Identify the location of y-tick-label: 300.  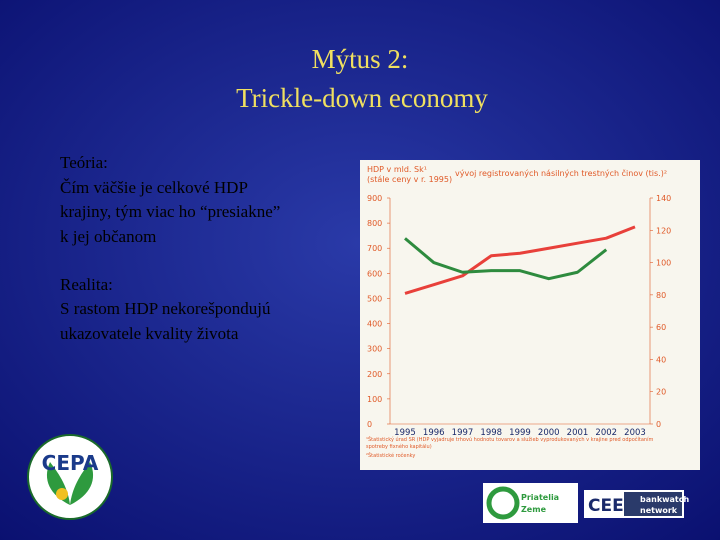
(374, 349).